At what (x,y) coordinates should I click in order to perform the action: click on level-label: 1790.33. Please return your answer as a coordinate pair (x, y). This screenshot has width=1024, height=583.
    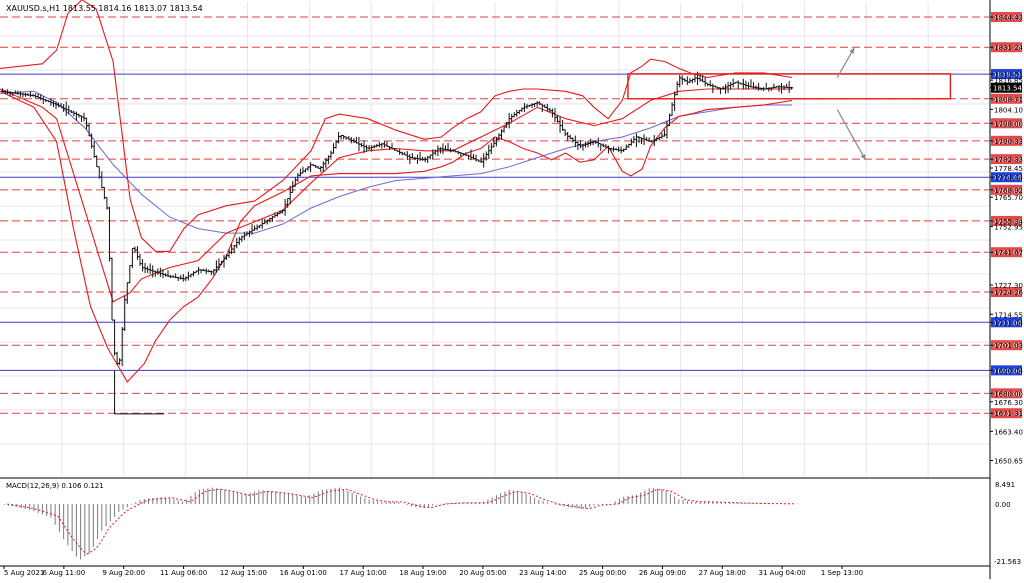
    Looking at the image, I should click on (1007, 142).